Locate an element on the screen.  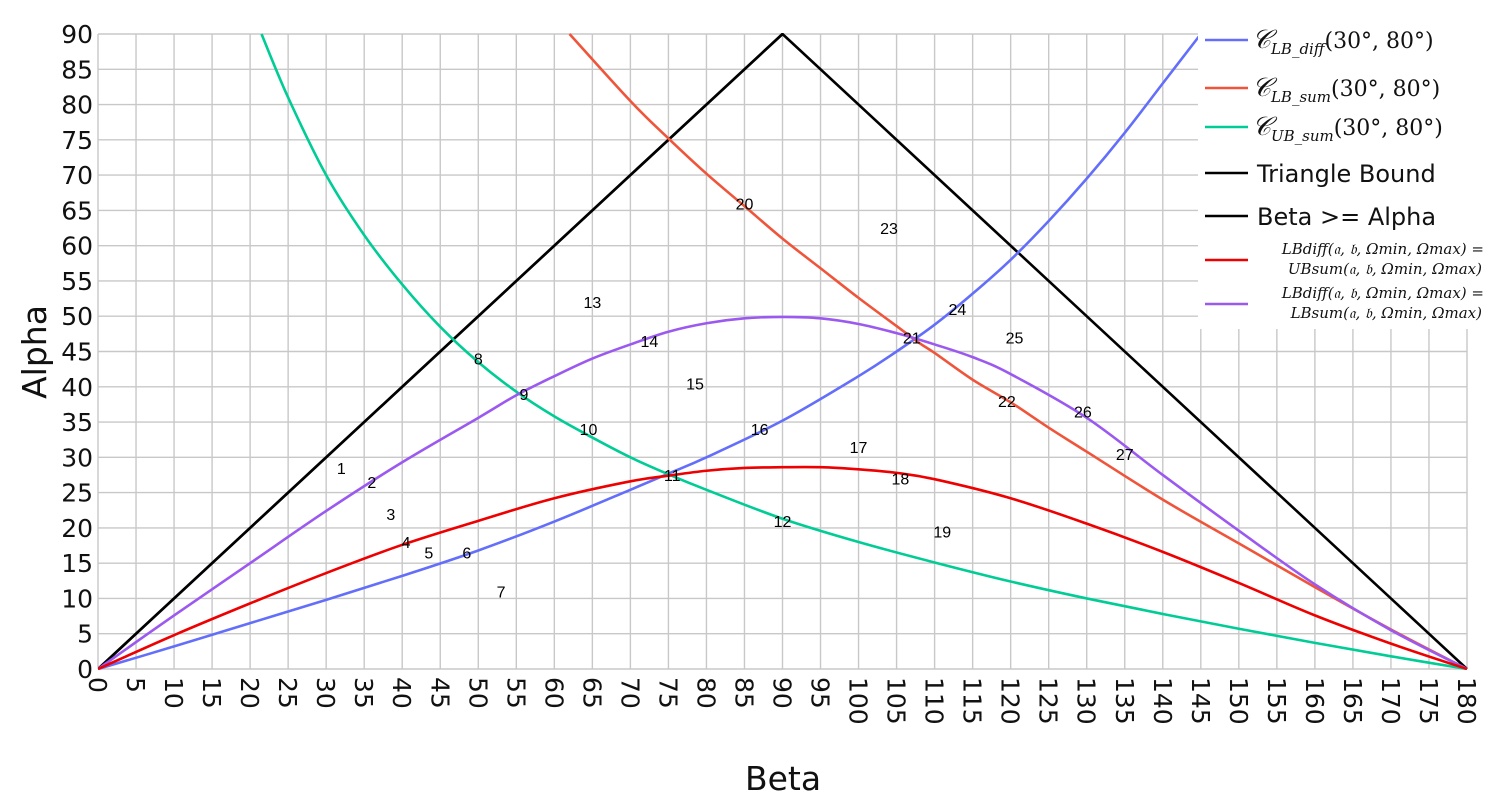
y-tick-label: 45 is located at coordinates (77, 352).